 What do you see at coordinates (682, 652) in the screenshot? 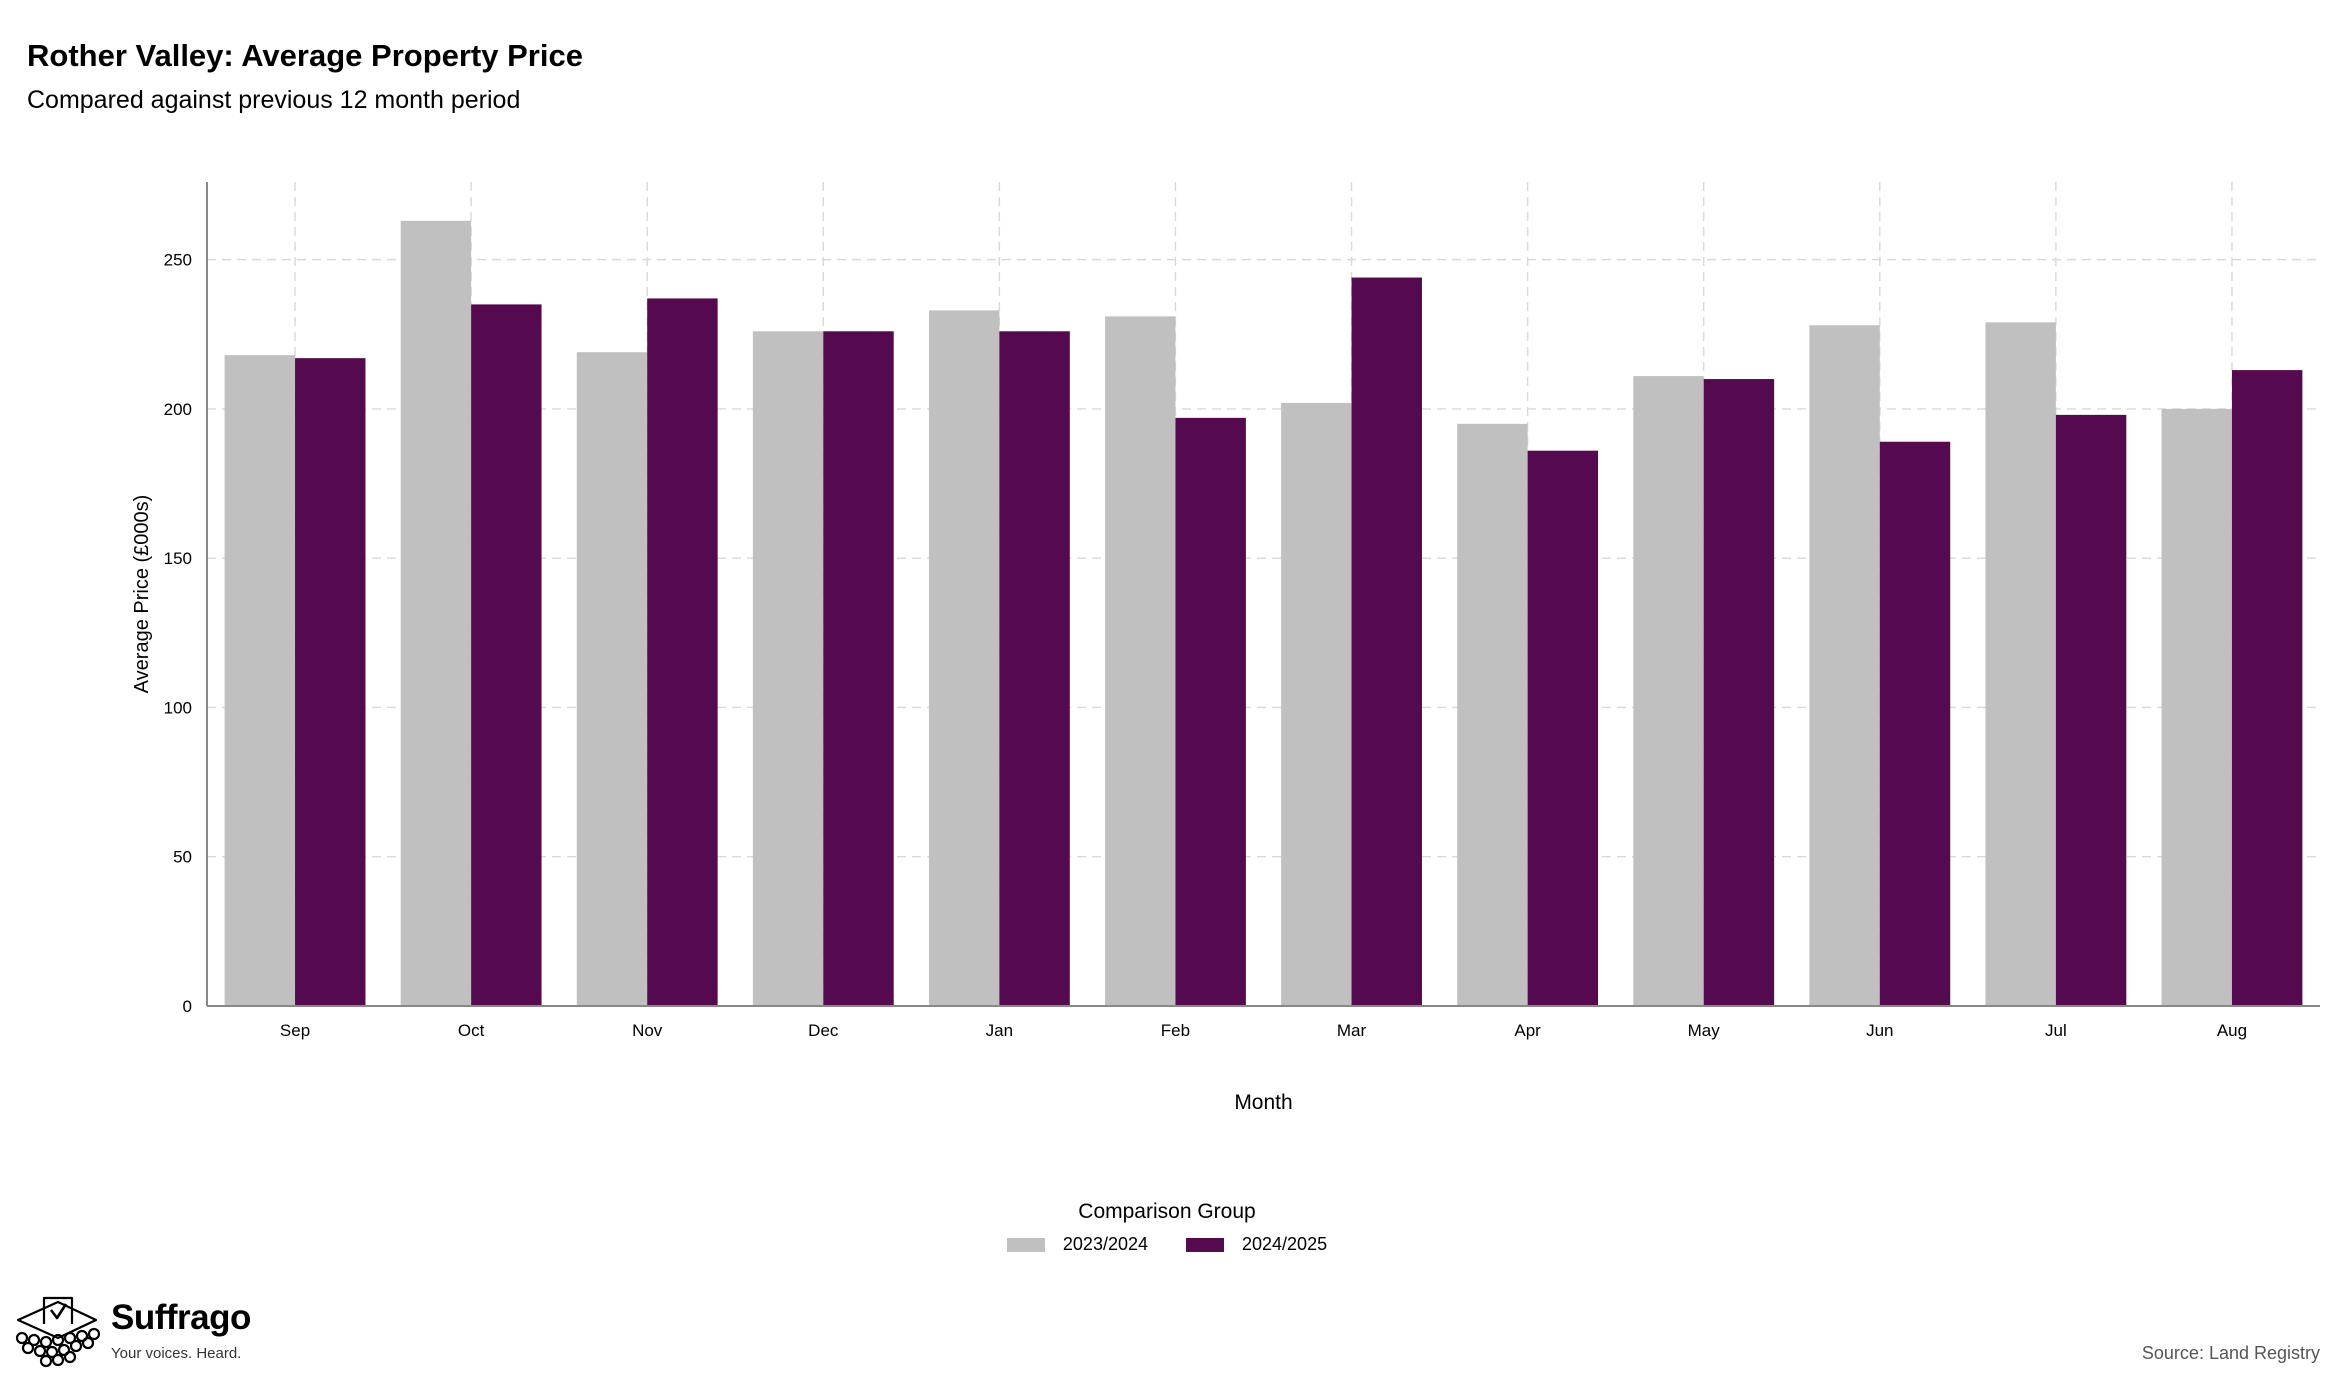
I see `bar-2024-2025-nov` at bounding box center [682, 652].